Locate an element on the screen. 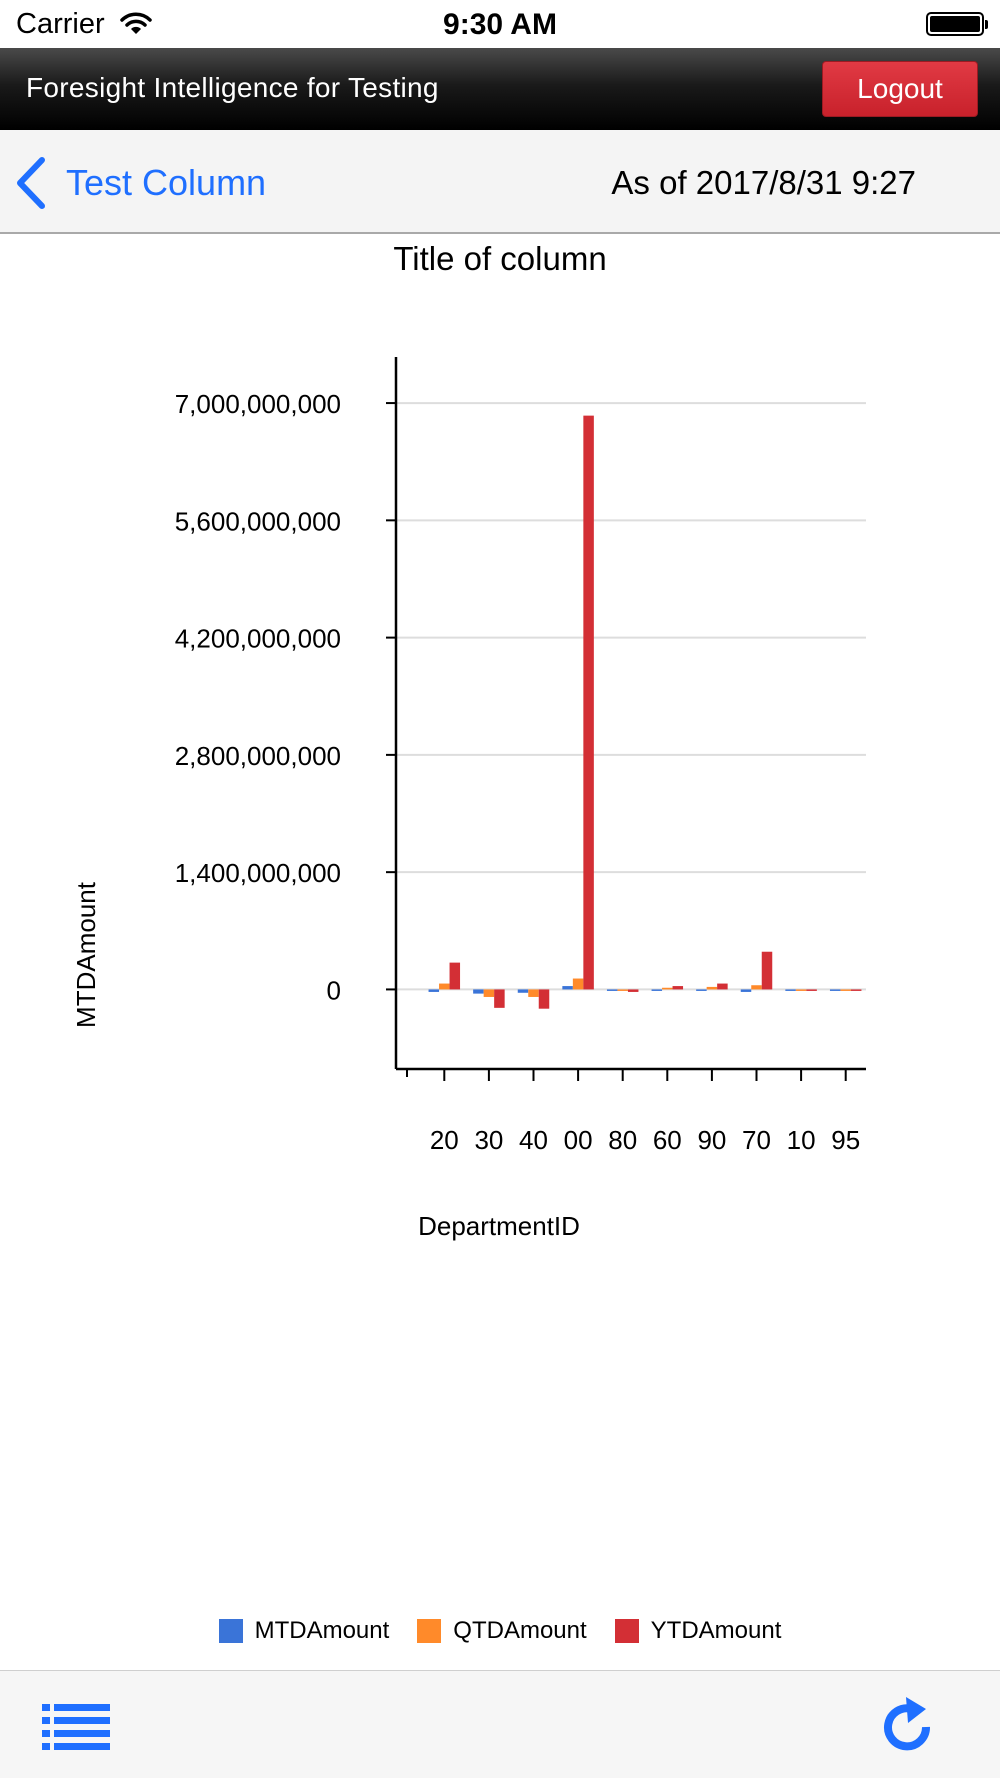 Image resolution: width=1000 pixels, height=1778 pixels. x-axis-title: DepartmentID is located at coordinates (499, 1226).